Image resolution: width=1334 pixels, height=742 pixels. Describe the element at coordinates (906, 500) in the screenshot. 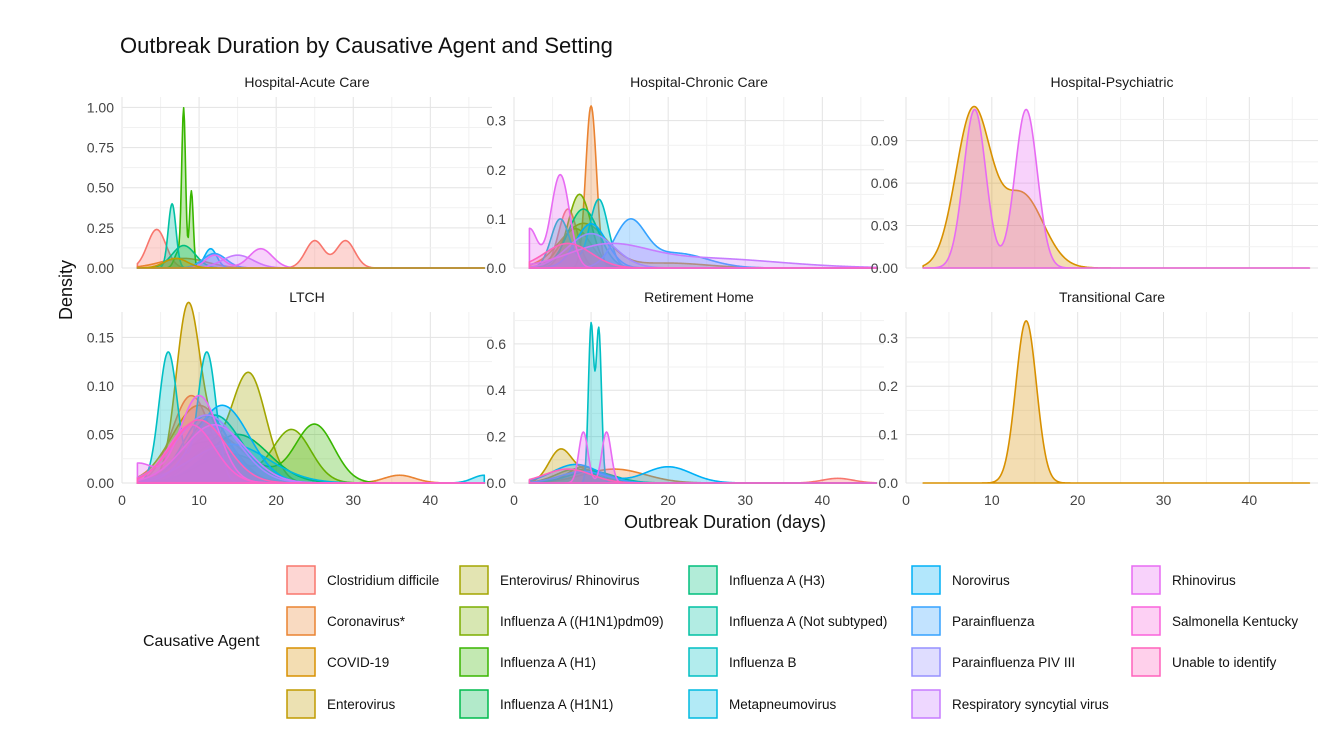

I see `x-tick-label: 0` at that location.